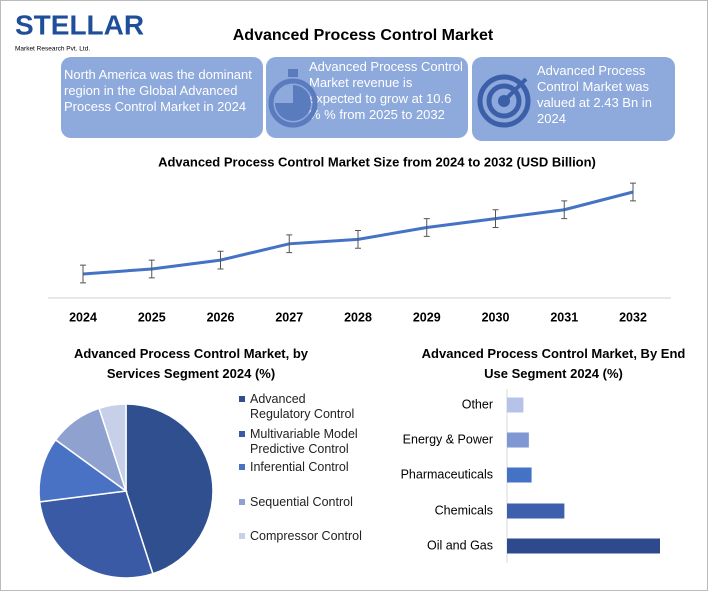  Describe the element at coordinates (303, 407) in the screenshot. I see `legend-label: Advanced Regulatory Control` at that location.